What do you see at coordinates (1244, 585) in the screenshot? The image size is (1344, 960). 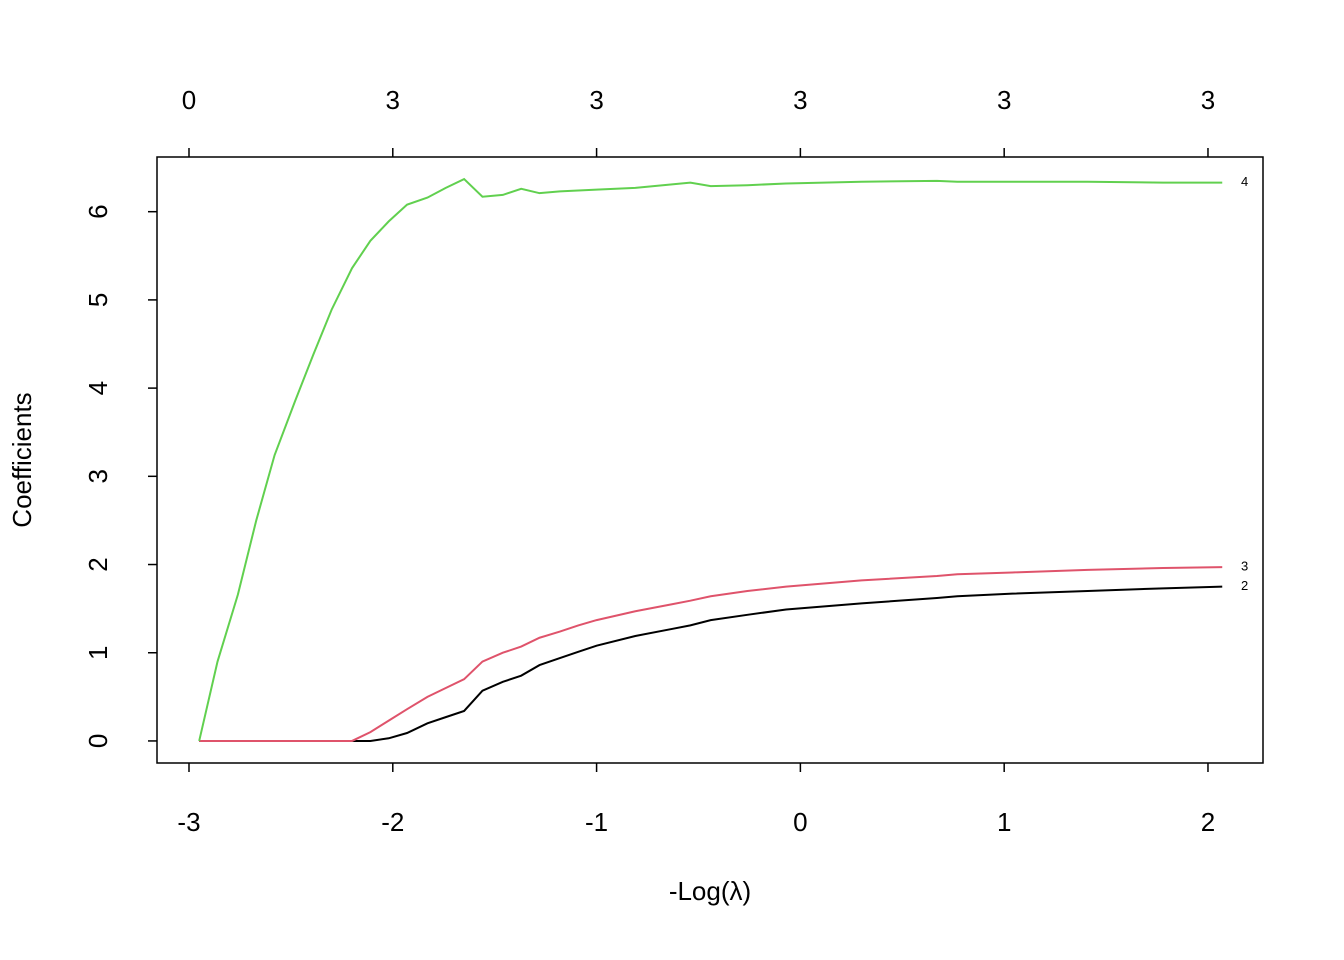 I see `series-end-label: 2` at bounding box center [1244, 585].